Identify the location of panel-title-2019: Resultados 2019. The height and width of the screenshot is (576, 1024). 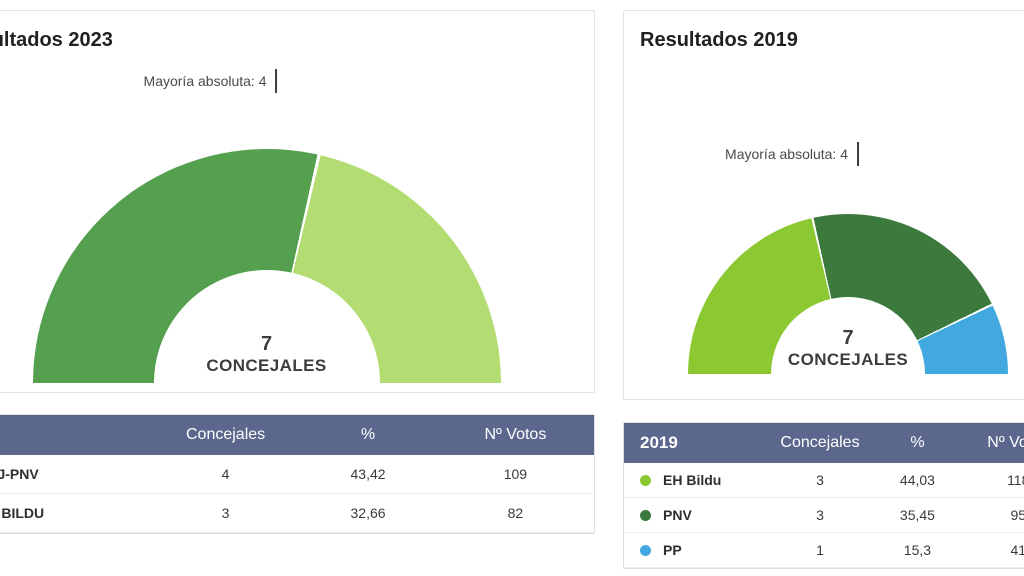
(719, 40).